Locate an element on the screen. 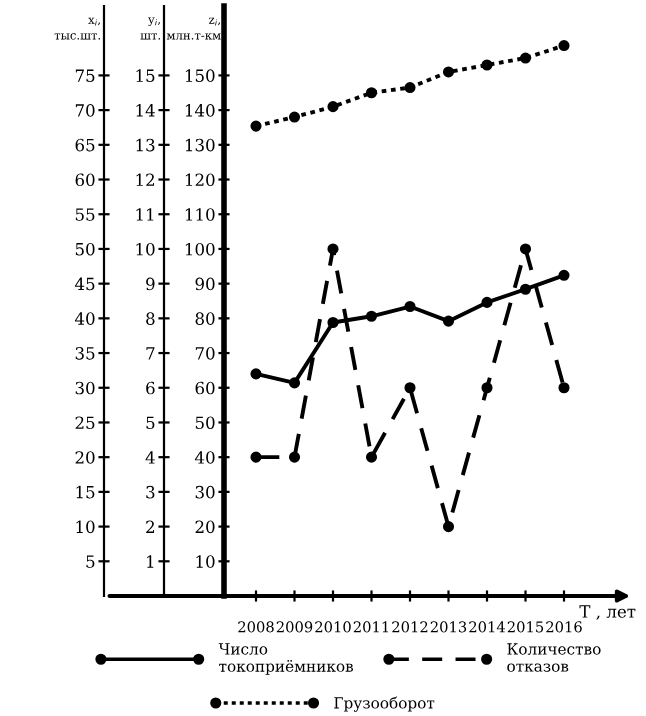 This screenshot has height=716, width=646. y3-tick-label: 55 is located at coordinates (85, 214).